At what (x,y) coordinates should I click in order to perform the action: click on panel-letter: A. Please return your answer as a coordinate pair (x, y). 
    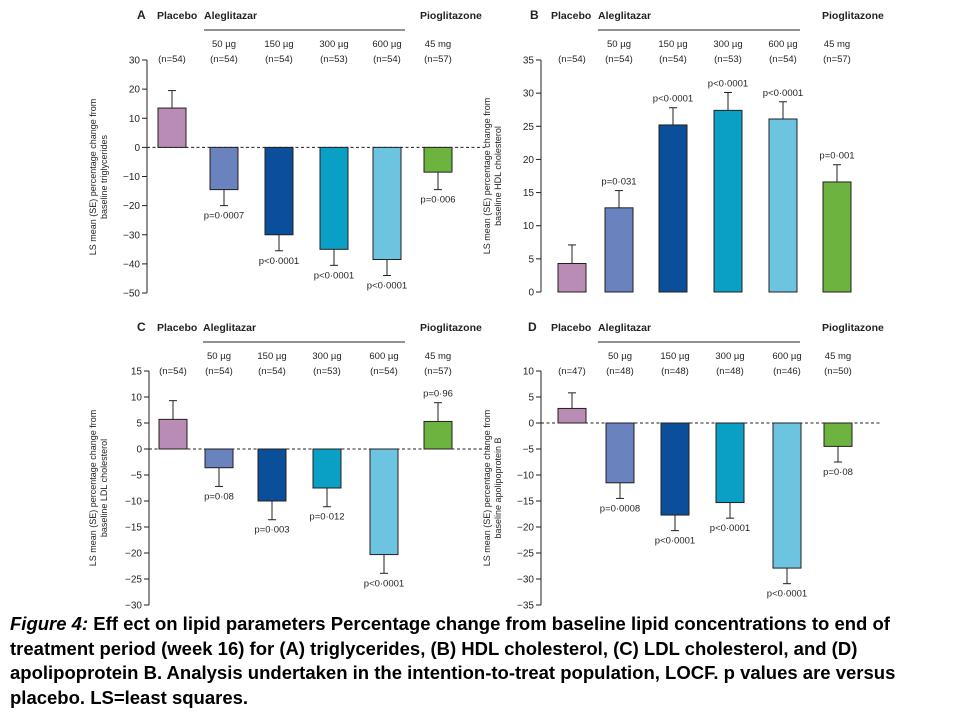
    Looking at the image, I should click on (141, 15).